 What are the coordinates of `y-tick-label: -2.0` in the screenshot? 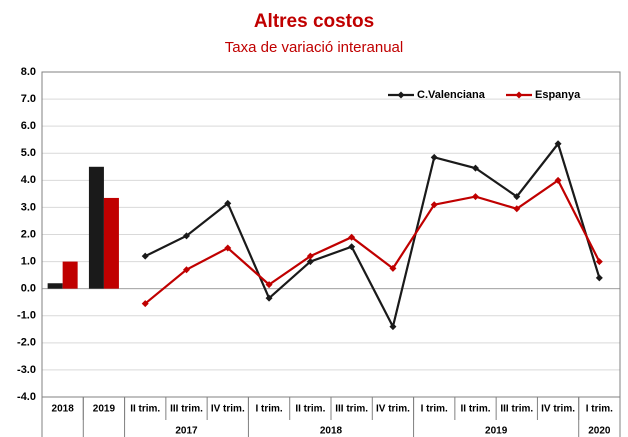 It's located at (26, 343).